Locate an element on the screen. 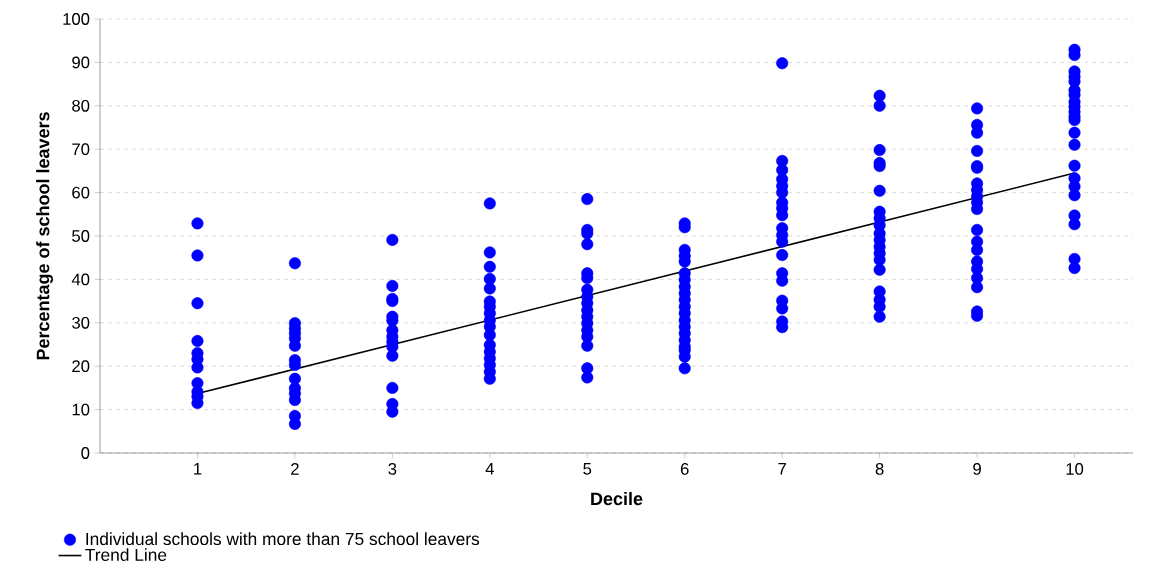 The image size is (1160, 574). x-tick-label: 5 is located at coordinates (587, 469).